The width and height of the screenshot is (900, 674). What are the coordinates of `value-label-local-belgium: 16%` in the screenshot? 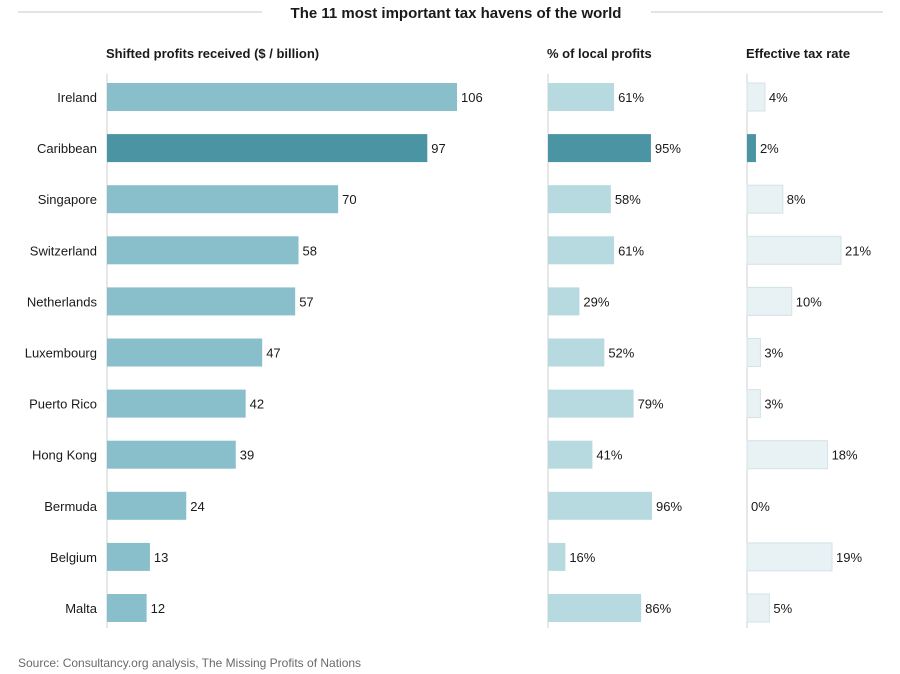 It's located at (582, 557).